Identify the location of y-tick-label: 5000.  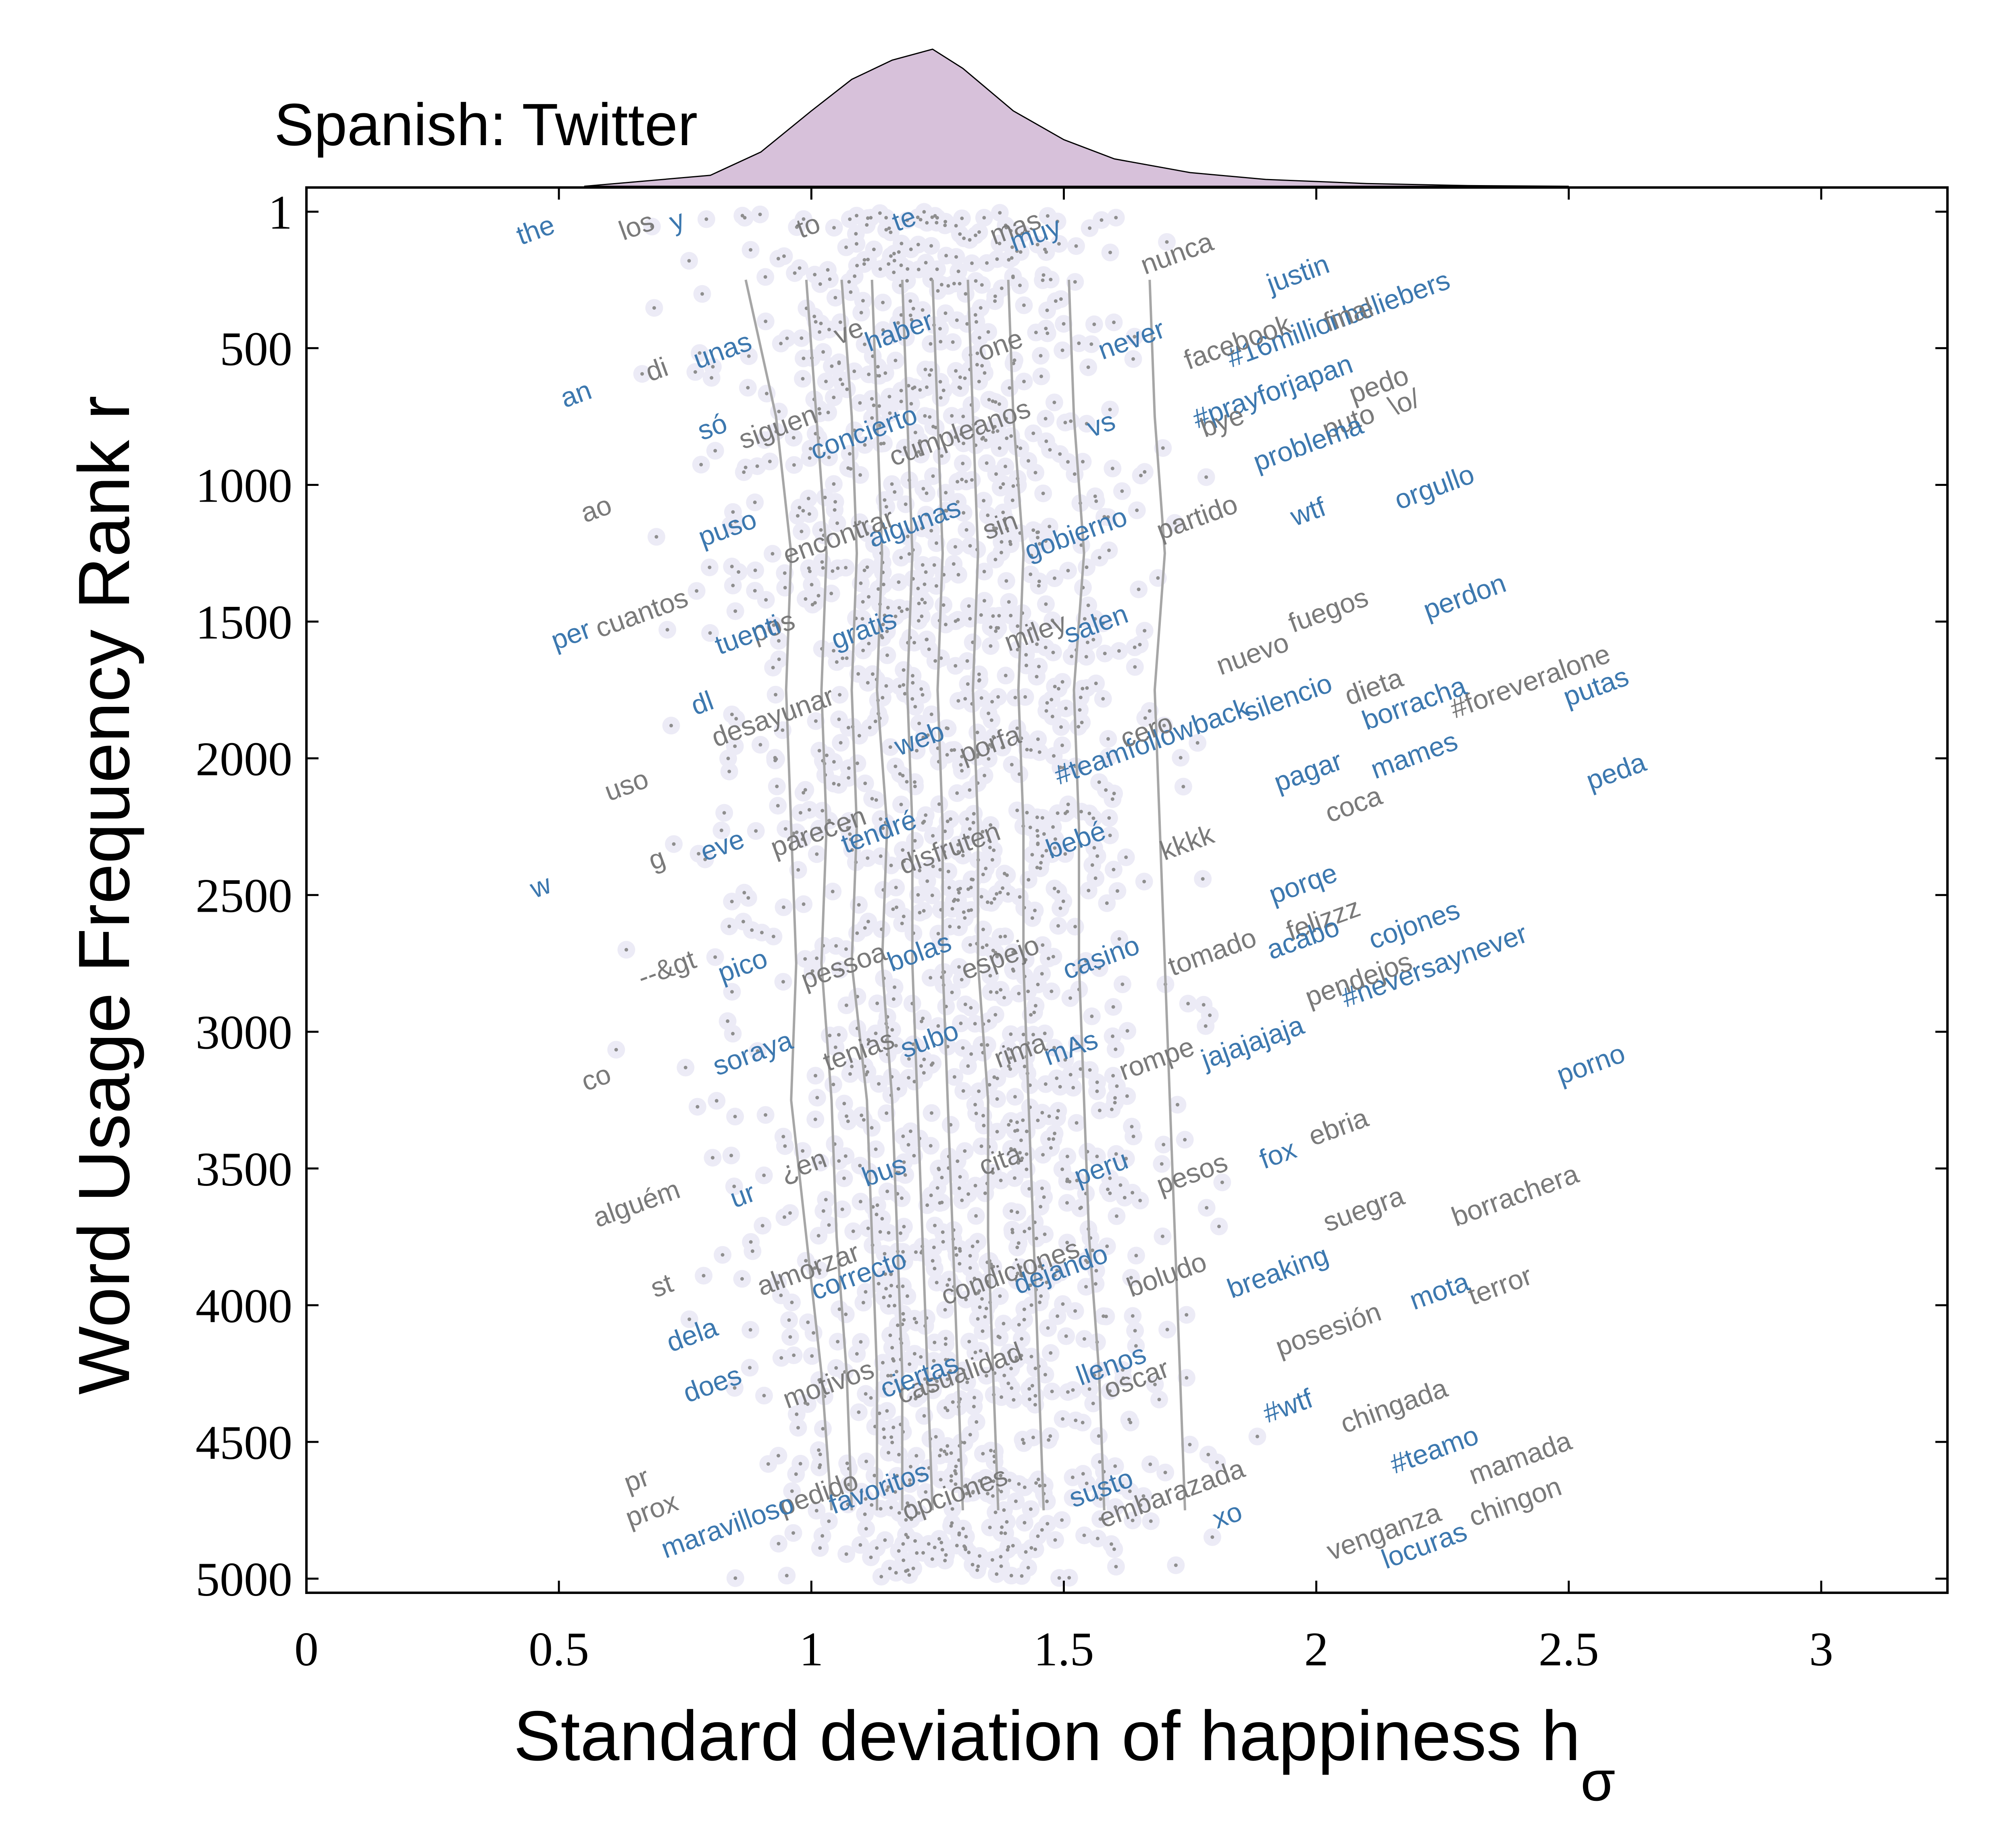
(244, 1579).